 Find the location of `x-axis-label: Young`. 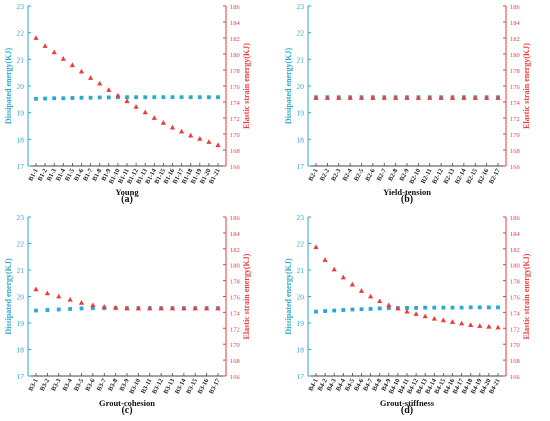

x-axis-label: Young is located at coordinates (127, 192).